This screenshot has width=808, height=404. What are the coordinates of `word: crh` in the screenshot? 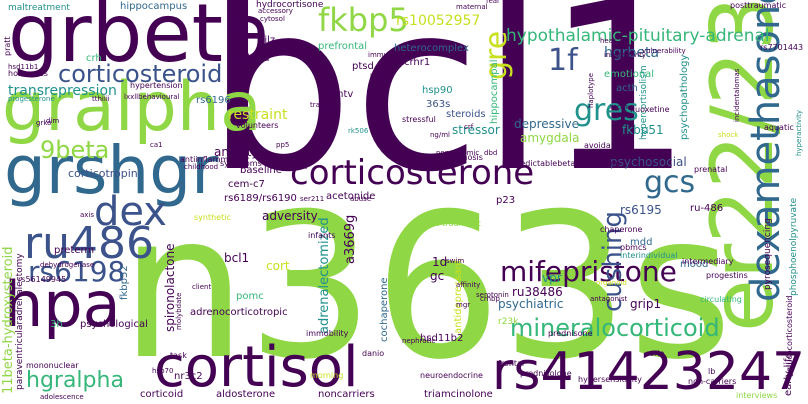 It's located at (94, 58).